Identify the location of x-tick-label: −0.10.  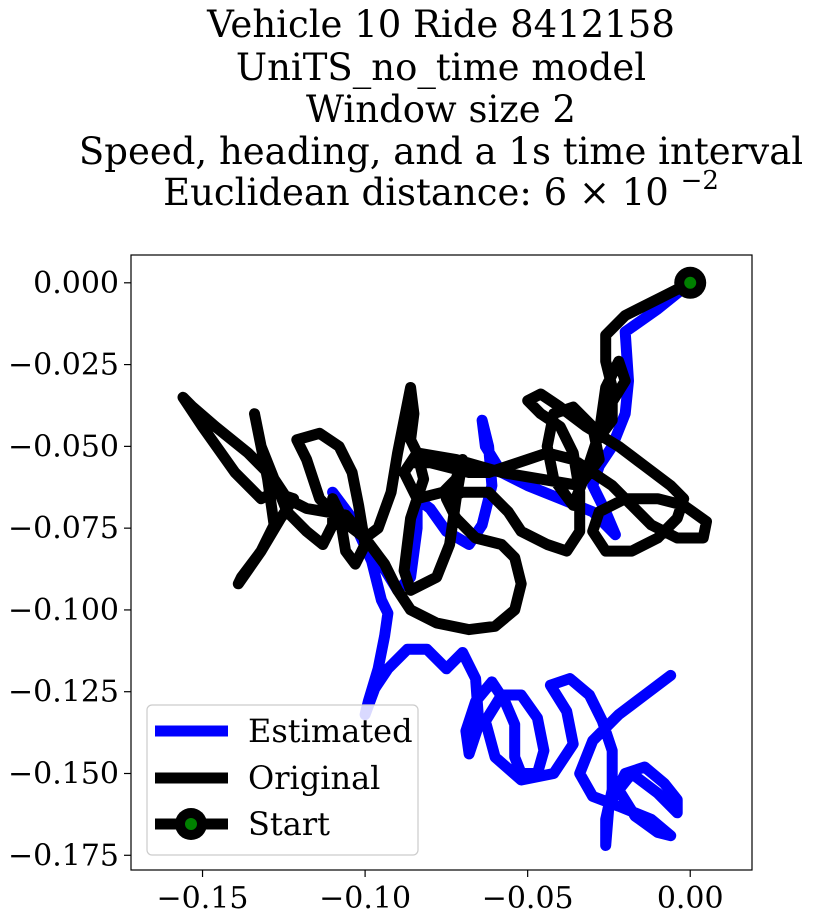
(365, 898).